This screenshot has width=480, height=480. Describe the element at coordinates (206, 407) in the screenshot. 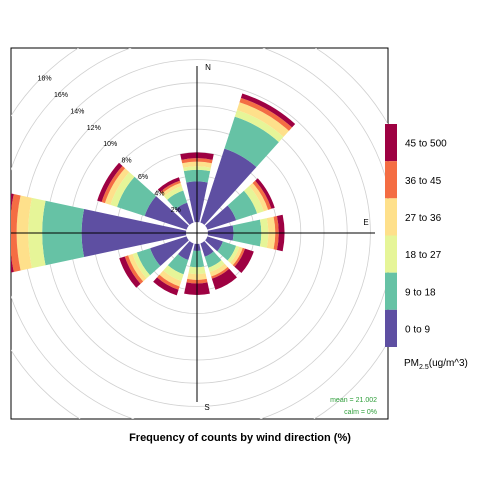

I see `cardinal-label: S` at that location.